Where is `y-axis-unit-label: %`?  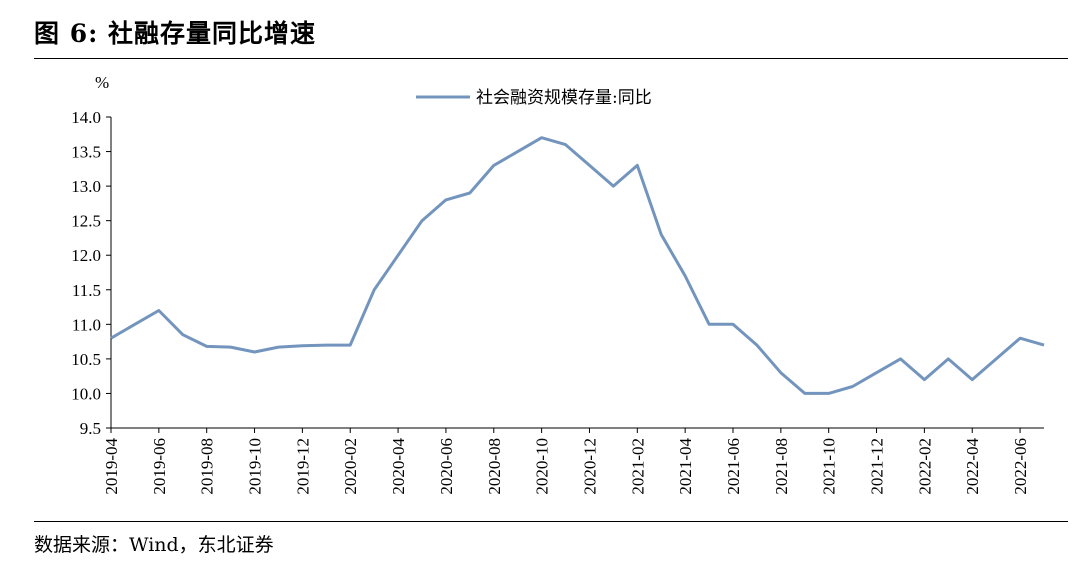 y-axis-unit-label: % is located at coordinates (102, 82).